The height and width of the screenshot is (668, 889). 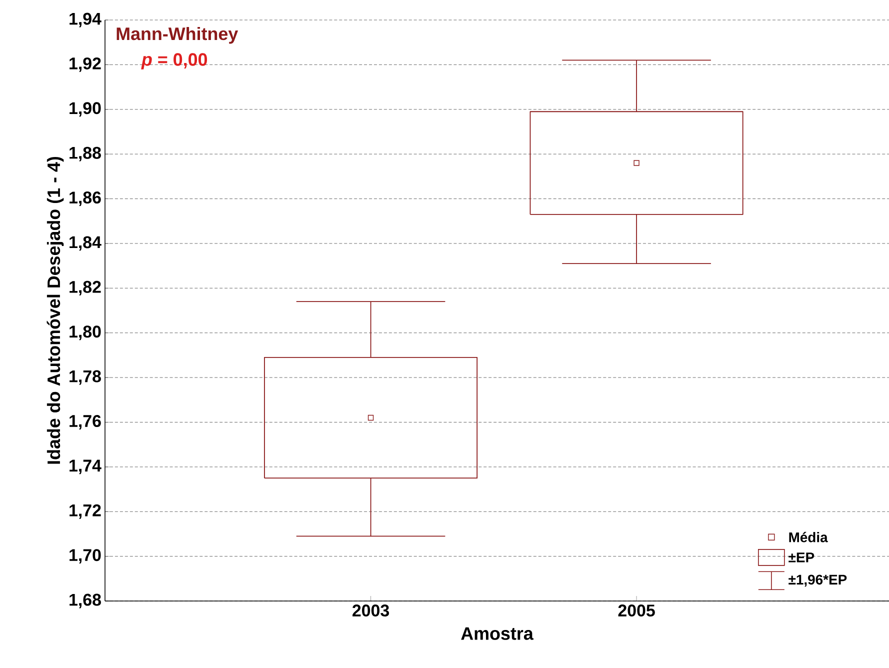 I want to click on annotation: Média, so click(x=808, y=537).